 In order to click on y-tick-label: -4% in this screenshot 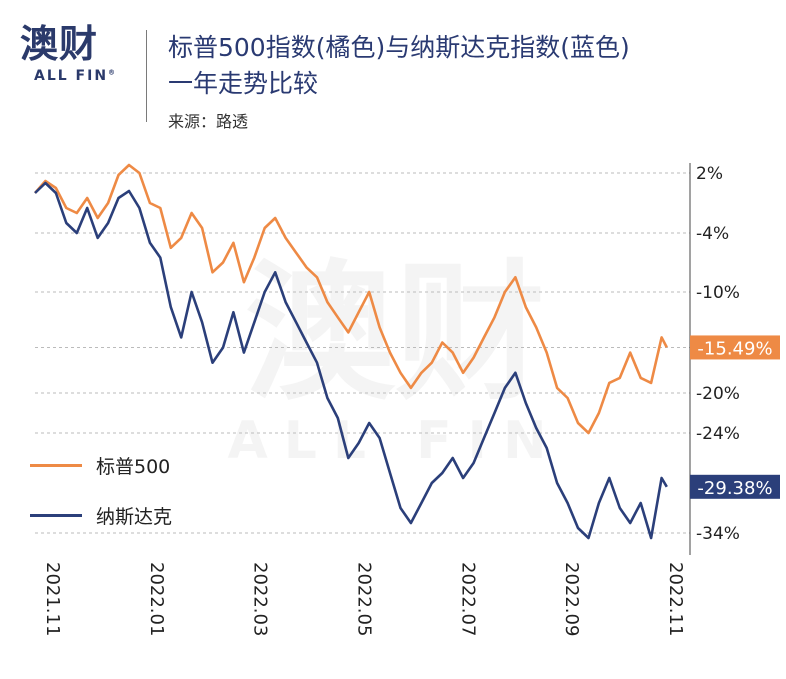, I will do `click(712, 234)`.